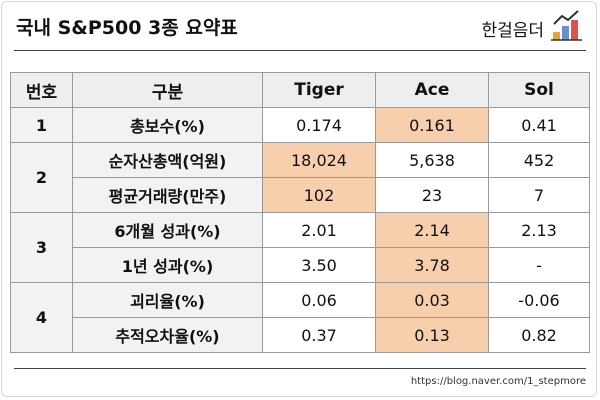  I want to click on row-label: 평균거래량(만주), so click(167, 195).